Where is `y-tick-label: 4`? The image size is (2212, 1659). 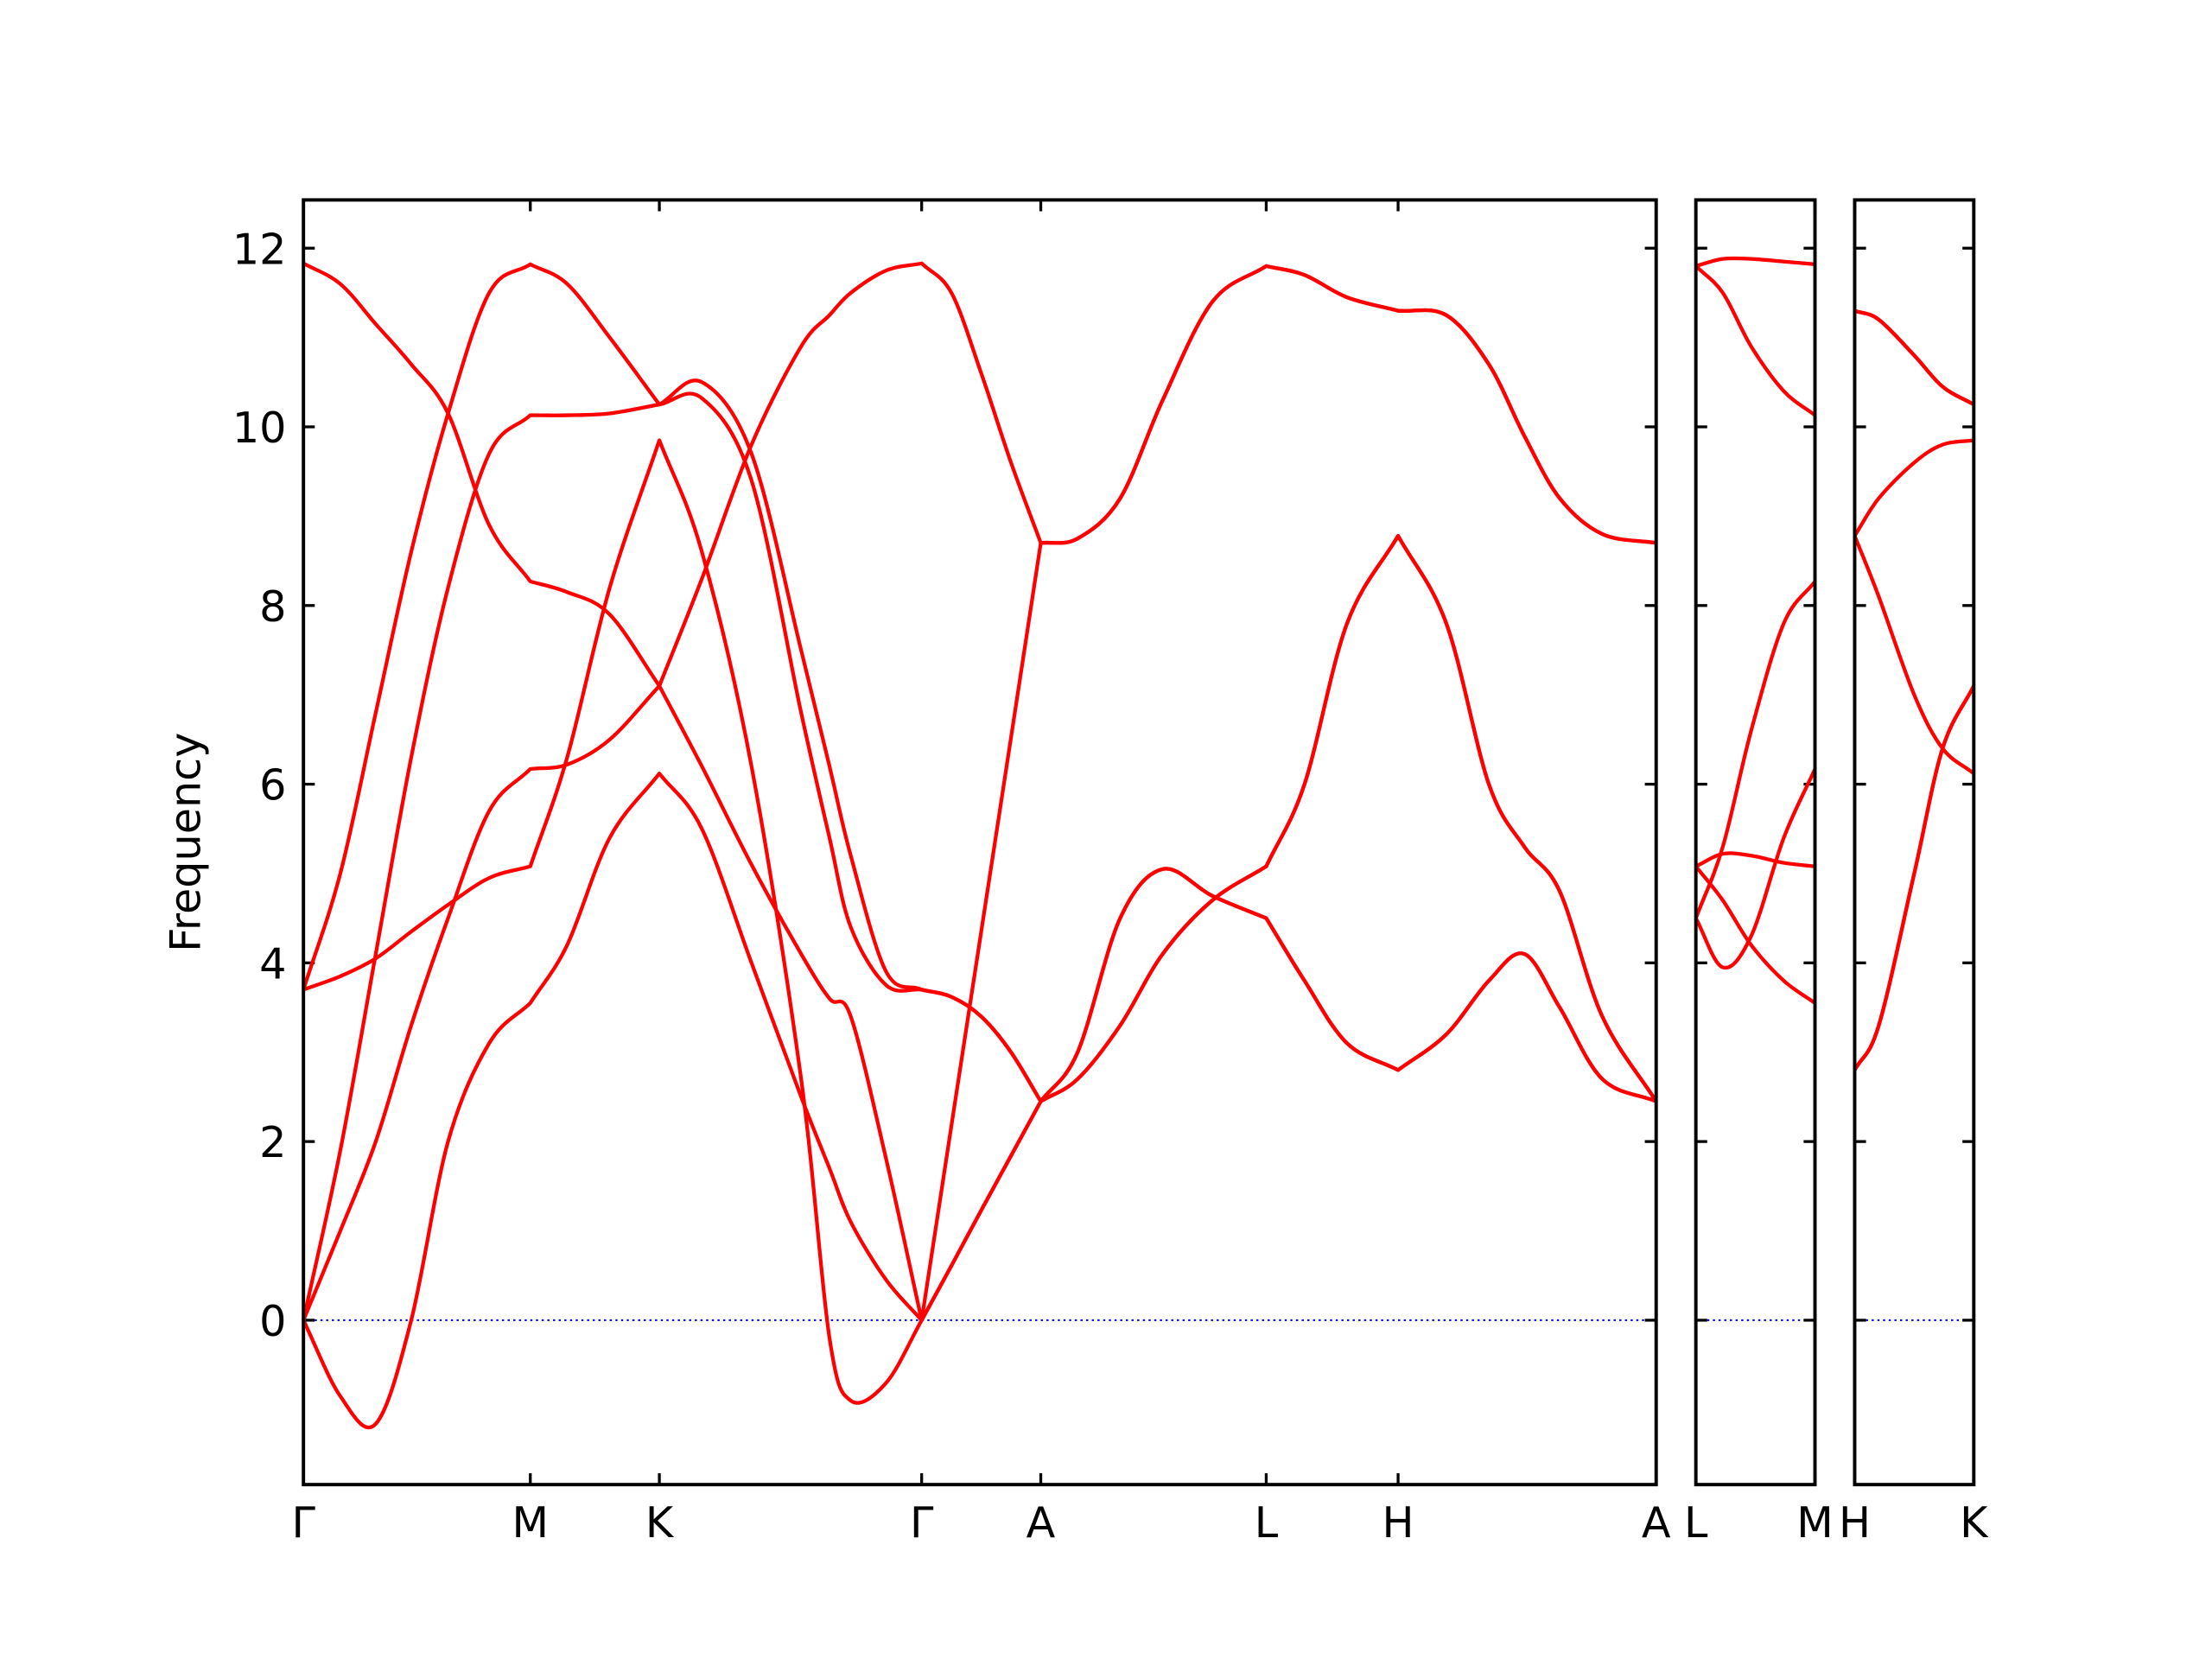 y-tick-label: 4 is located at coordinates (272, 963).